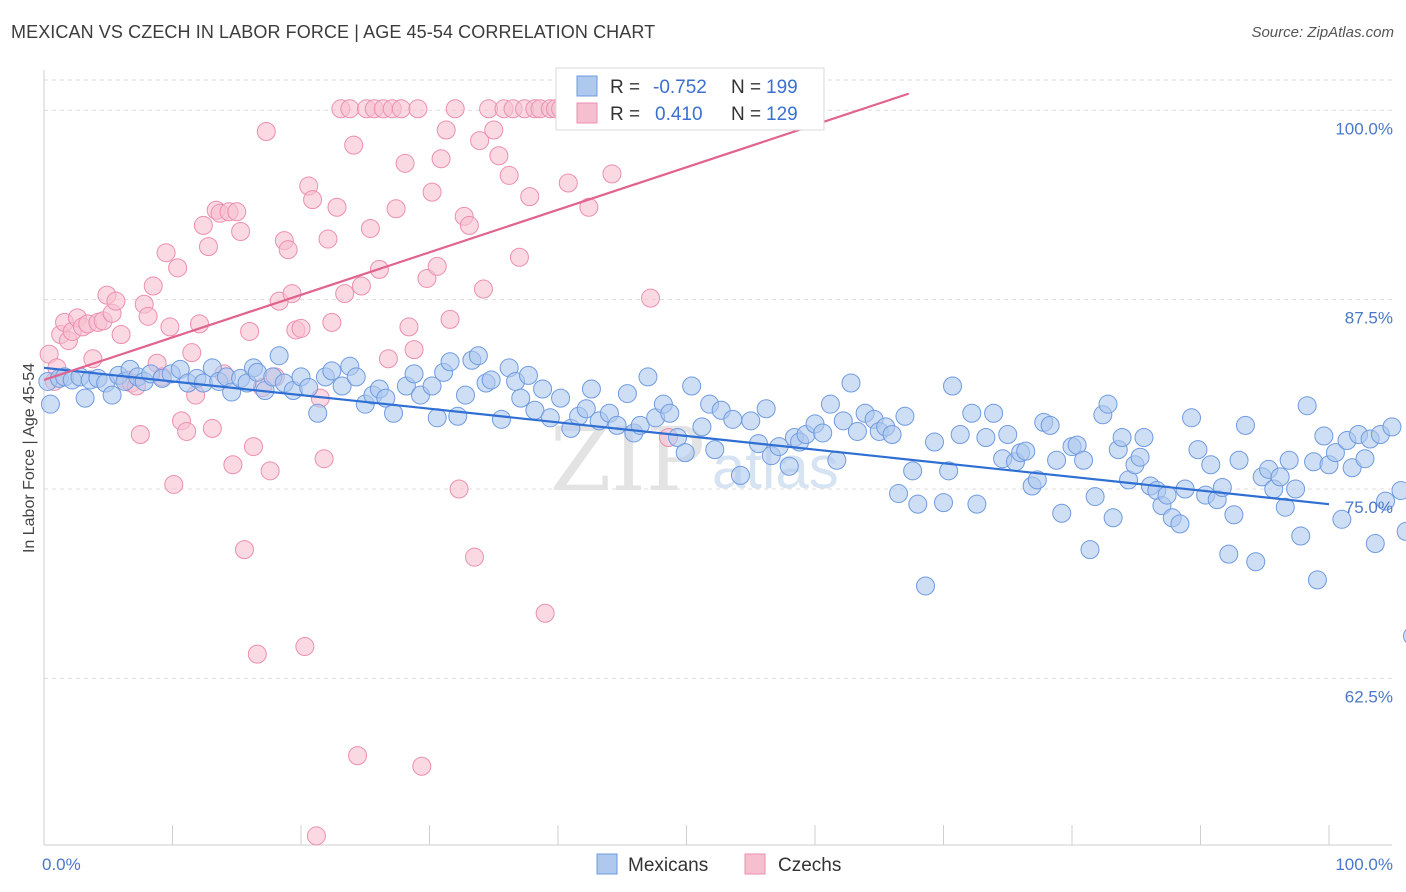 The width and height of the screenshot is (1406, 892). I want to click on x-tick-label-min: 0.0%, so click(61, 864).